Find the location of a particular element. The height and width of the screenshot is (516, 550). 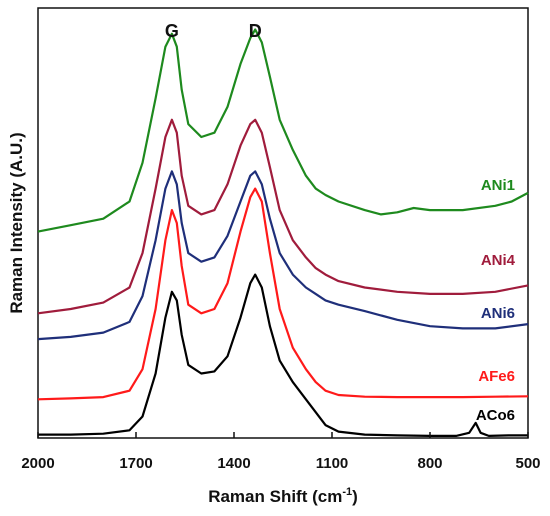

series-label-ani1: ANi1 is located at coordinates (498, 185).